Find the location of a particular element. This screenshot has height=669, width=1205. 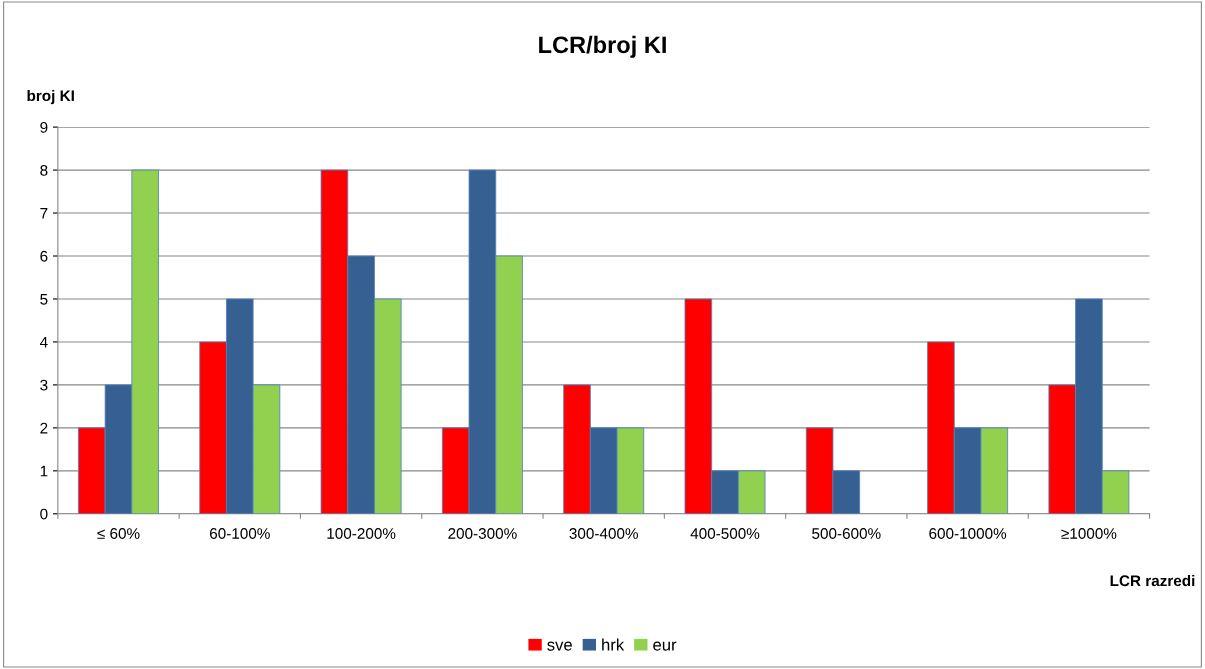

y-axis-title: broj KI is located at coordinates (50, 97).